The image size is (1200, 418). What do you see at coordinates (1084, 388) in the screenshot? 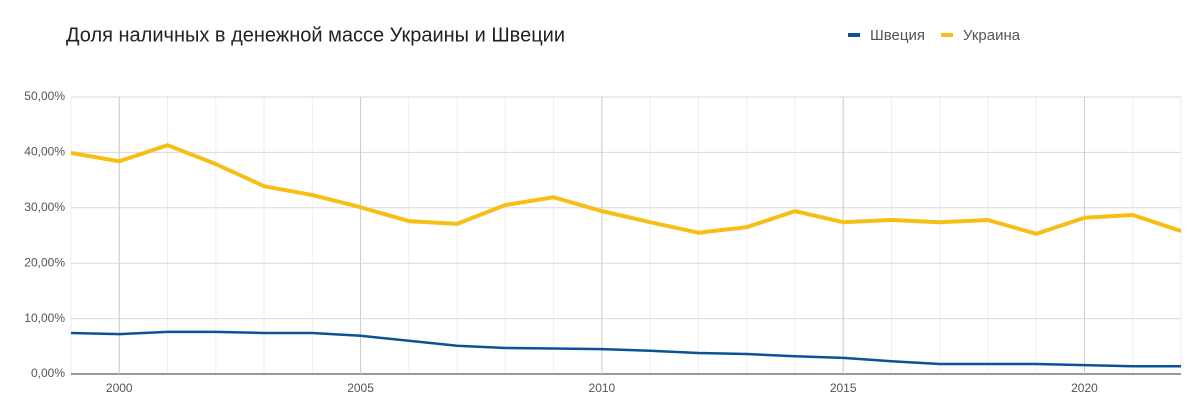
I see `x-tick-label: 2020` at bounding box center [1084, 388].